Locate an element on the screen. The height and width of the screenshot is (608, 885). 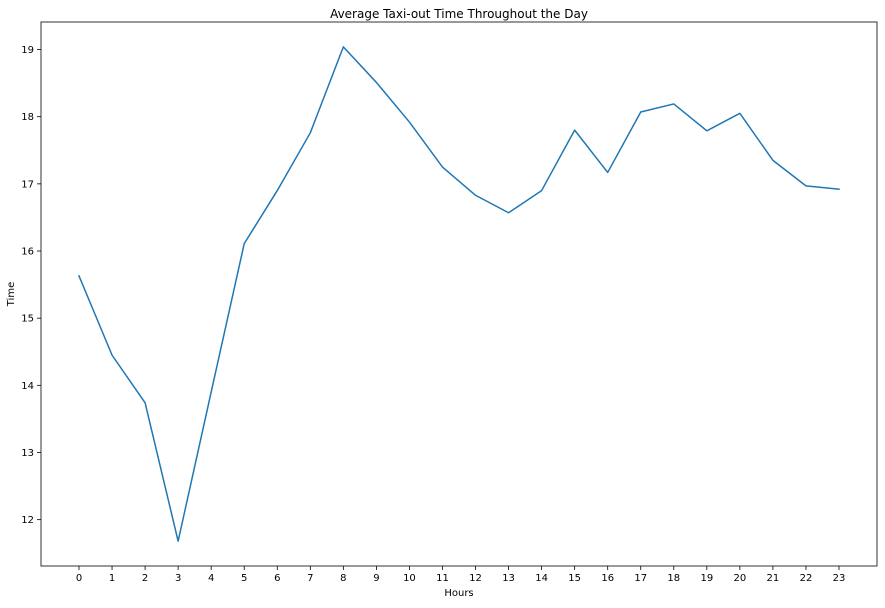
y-tick-label: 18 is located at coordinates (27, 117).